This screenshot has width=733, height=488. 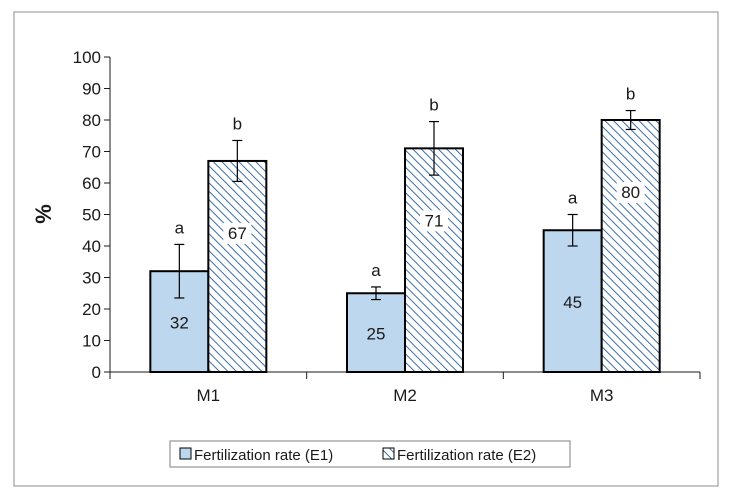 What do you see at coordinates (91, 278) in the screenshot?
I see `y-tick-label: 30` at bounding box center [91, 278].